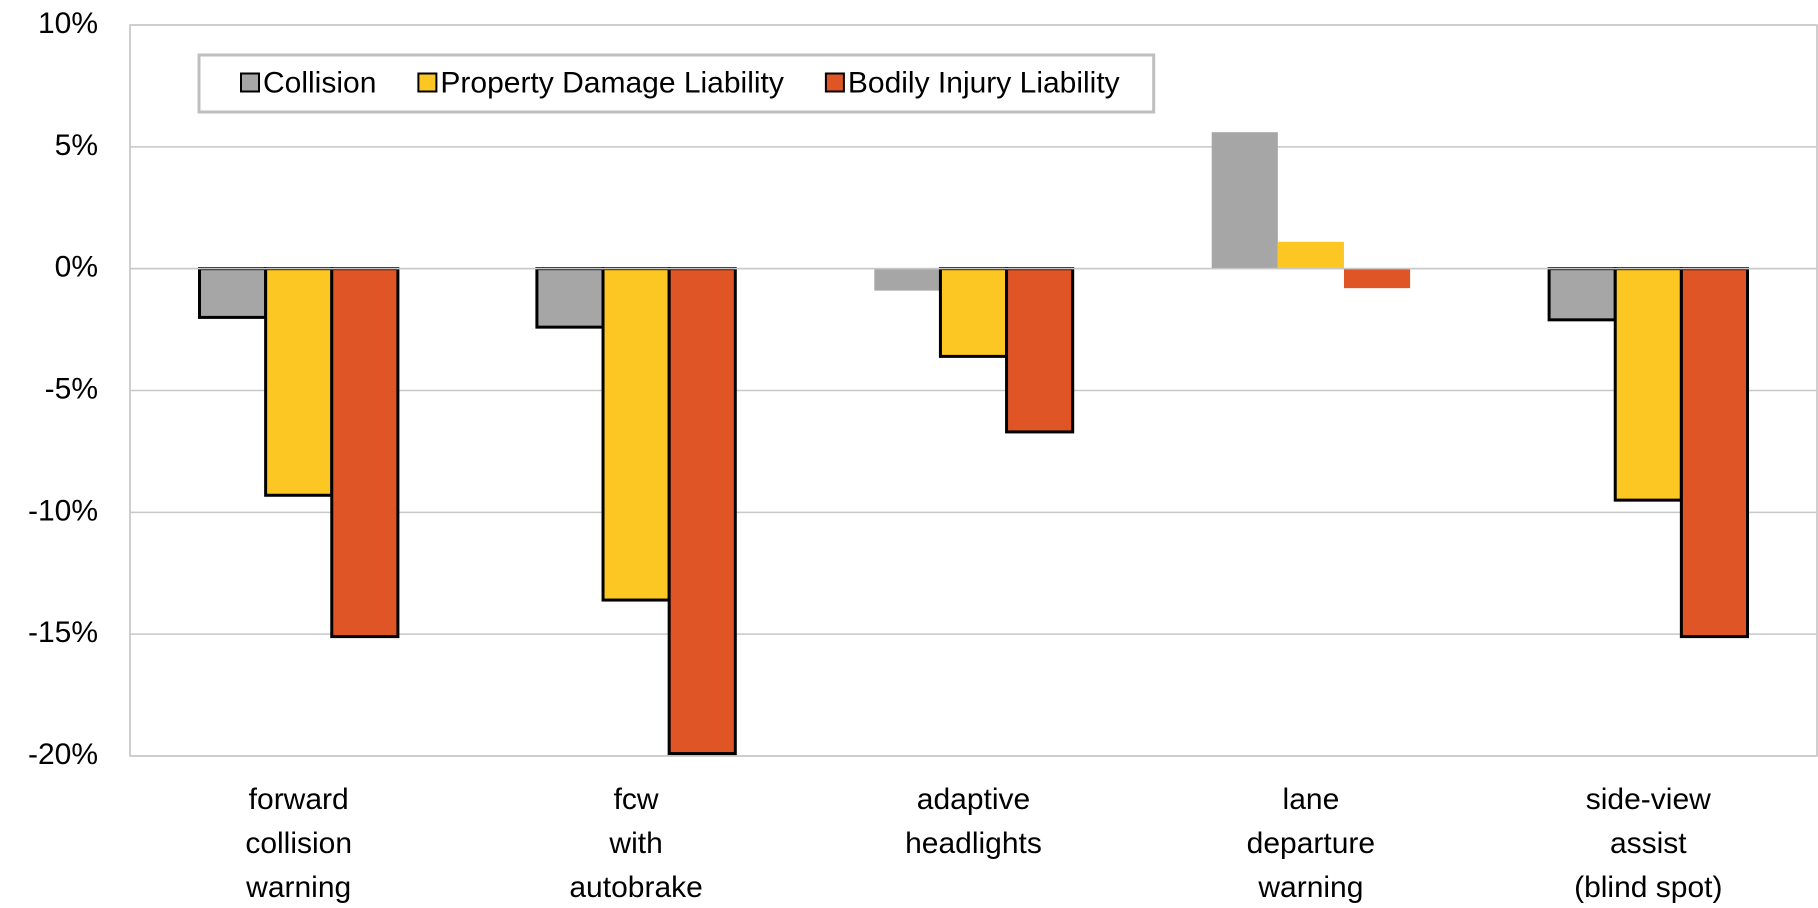 This screenshot has width=1818, height=908. I want to click on x-tick-label-line: assist, so click(1648, 843).